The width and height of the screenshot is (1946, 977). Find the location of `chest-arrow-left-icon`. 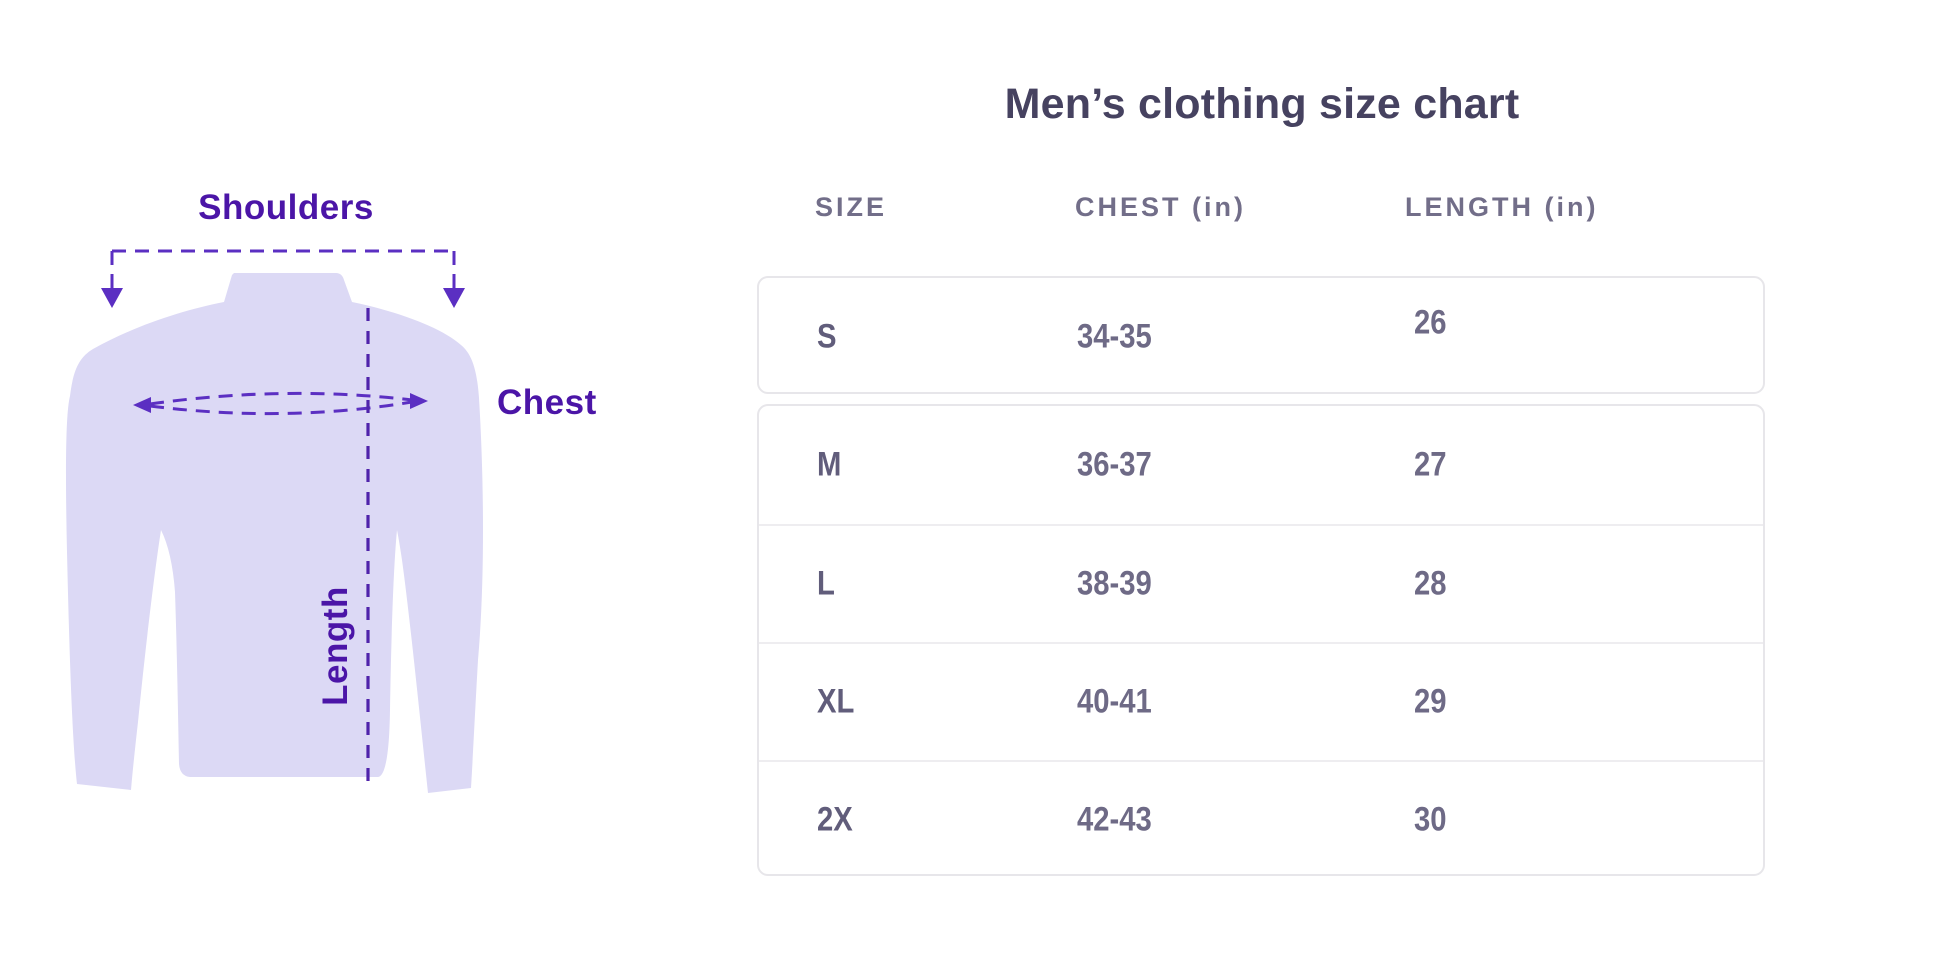

chest-arrow-left-icon is located at coordinates (142, 405).